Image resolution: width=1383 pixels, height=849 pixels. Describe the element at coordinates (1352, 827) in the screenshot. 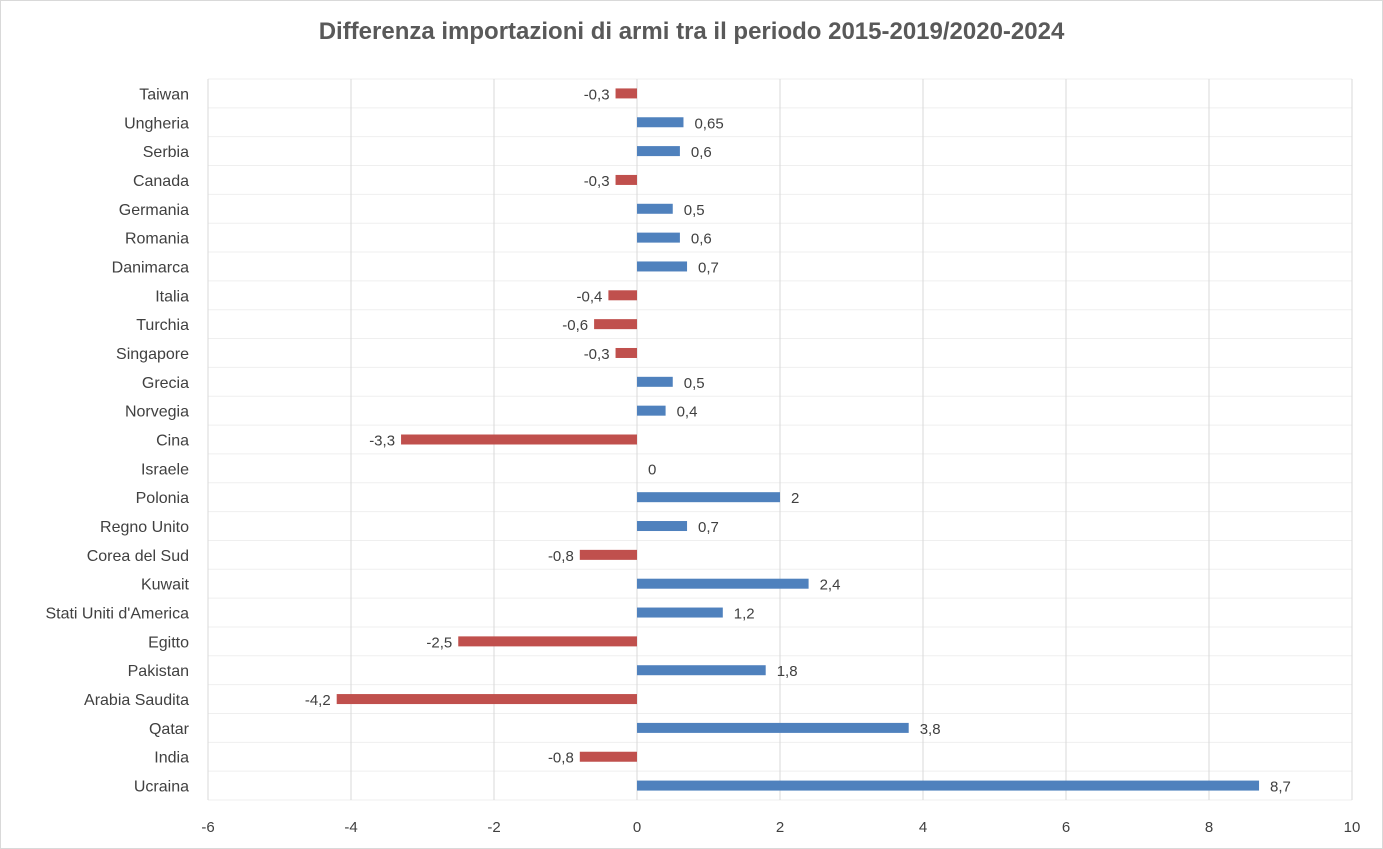

I see `x-tick-label: 10` at that location.